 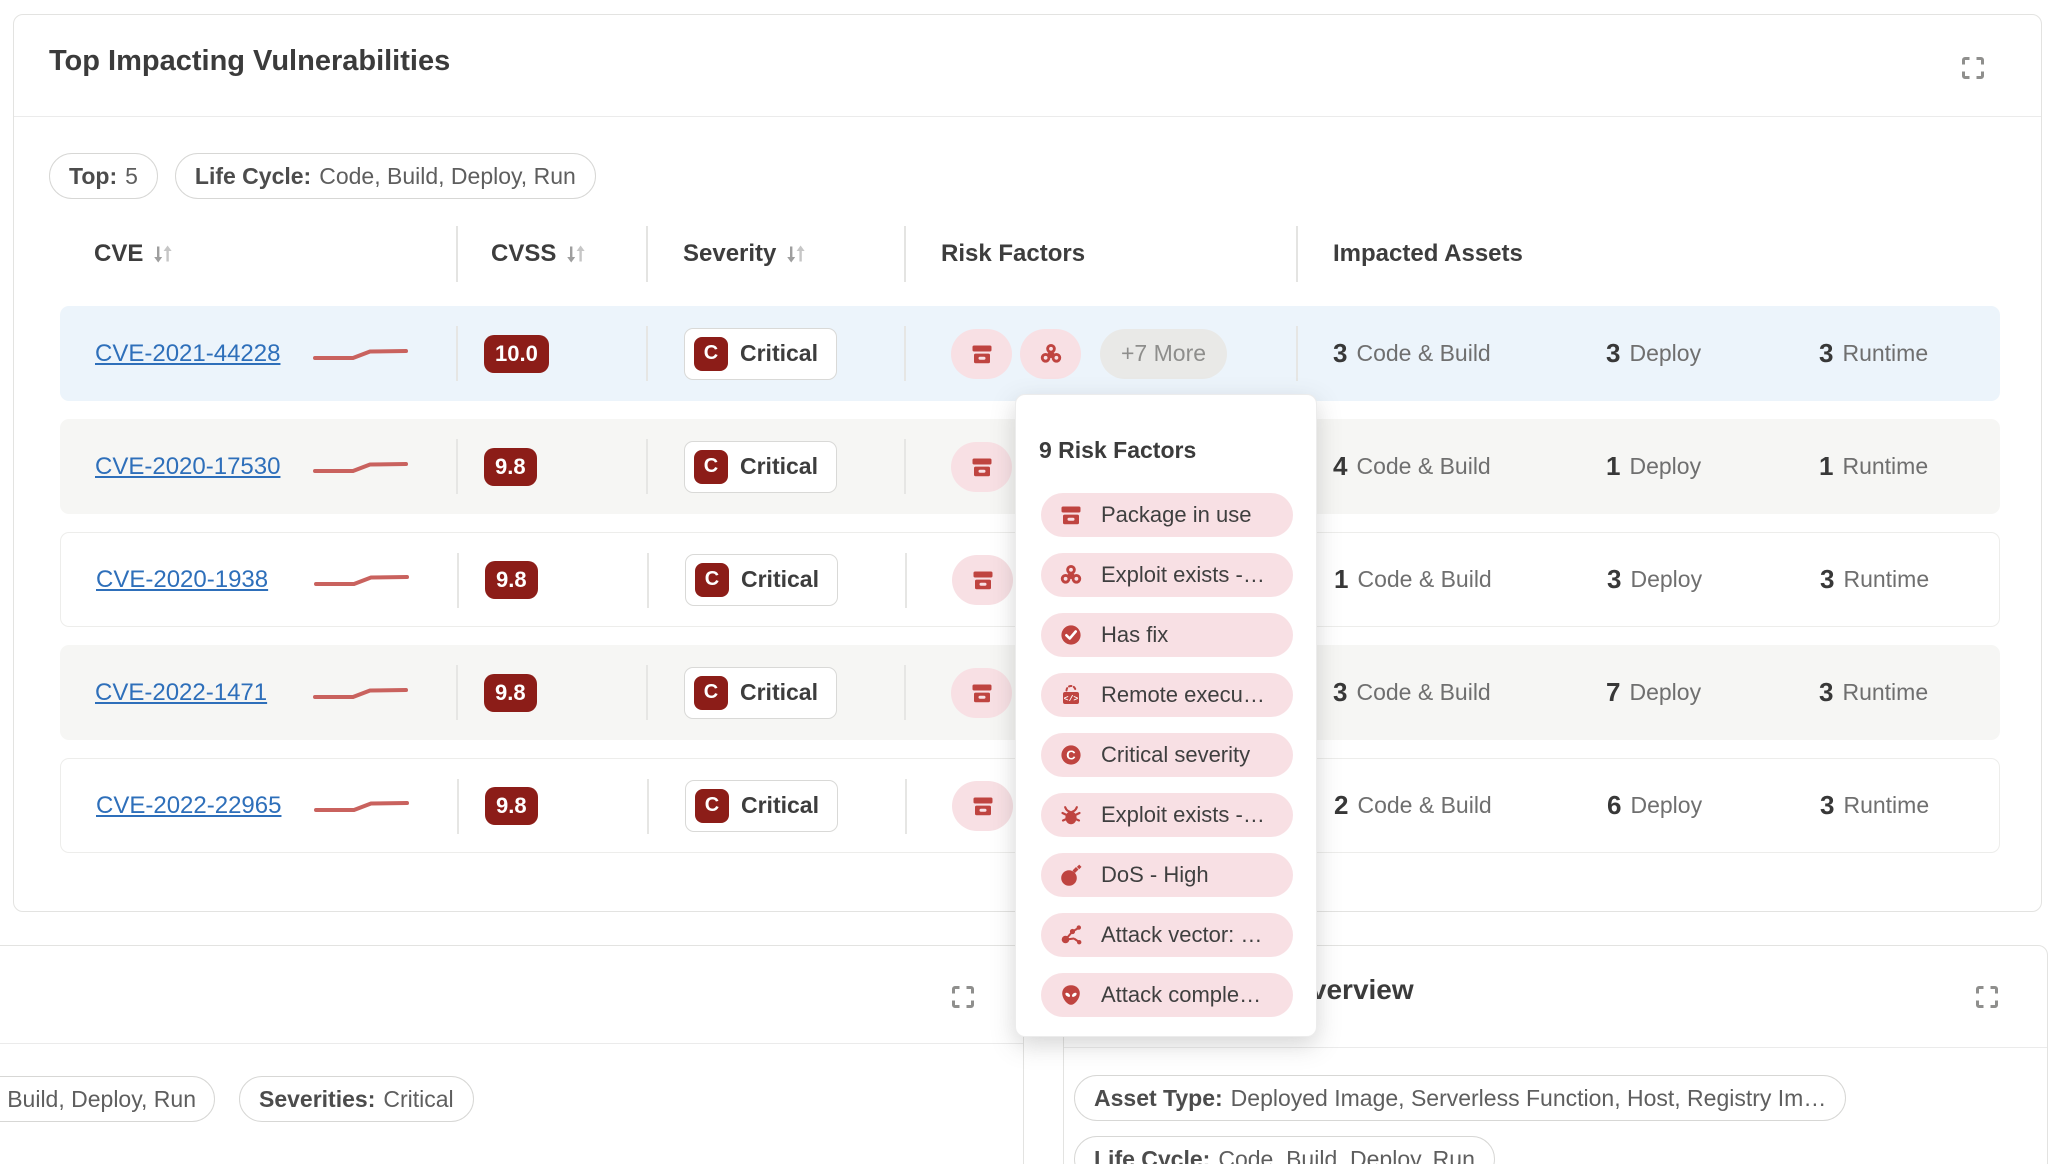 I want to click on column-header-cvss: CVSS, so click(x=539, y=254).